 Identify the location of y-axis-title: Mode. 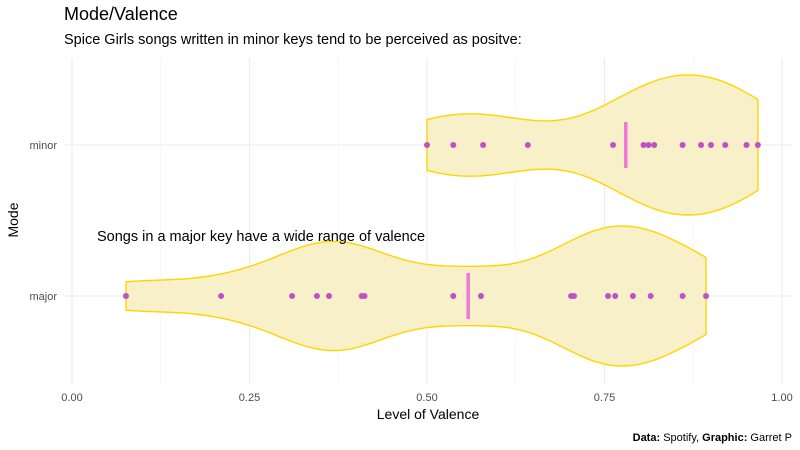
(13, 219).